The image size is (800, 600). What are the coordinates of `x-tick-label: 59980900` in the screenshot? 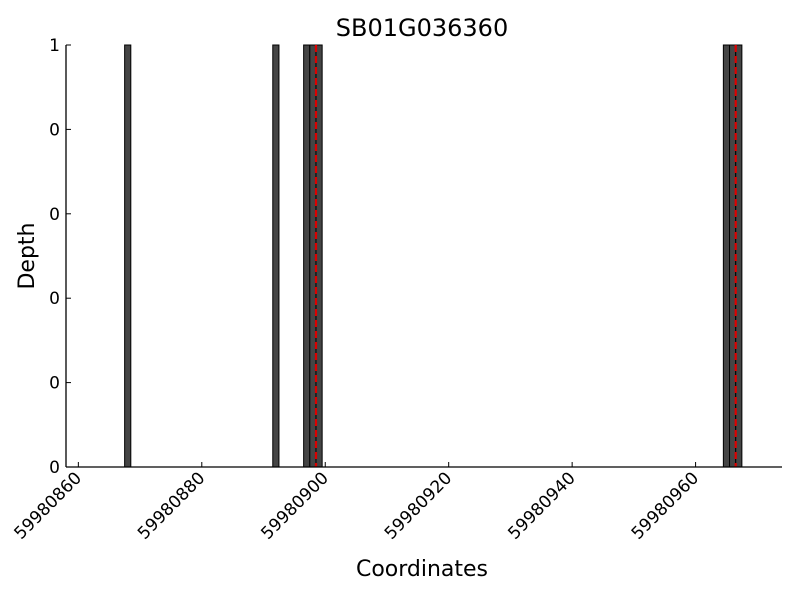 It's located at (294, 505).